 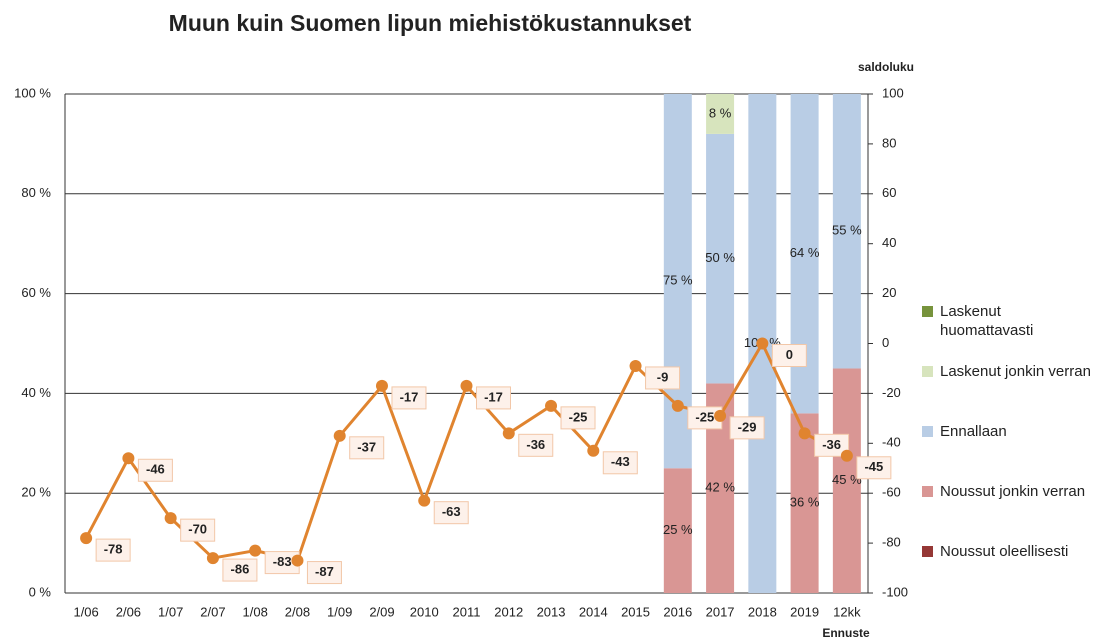 I want to click on line-value-label: 0, so click(x=789, y=354).